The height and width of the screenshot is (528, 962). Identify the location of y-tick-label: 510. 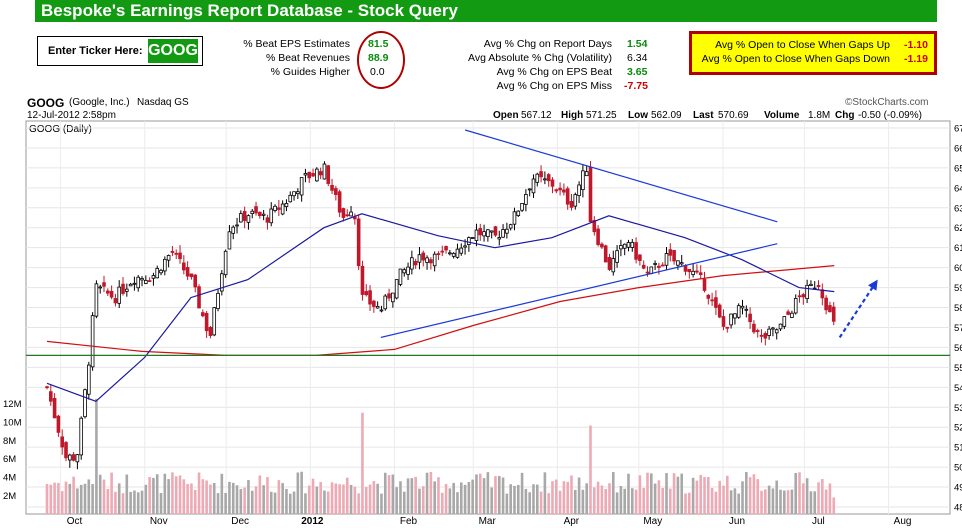
(958, 448).